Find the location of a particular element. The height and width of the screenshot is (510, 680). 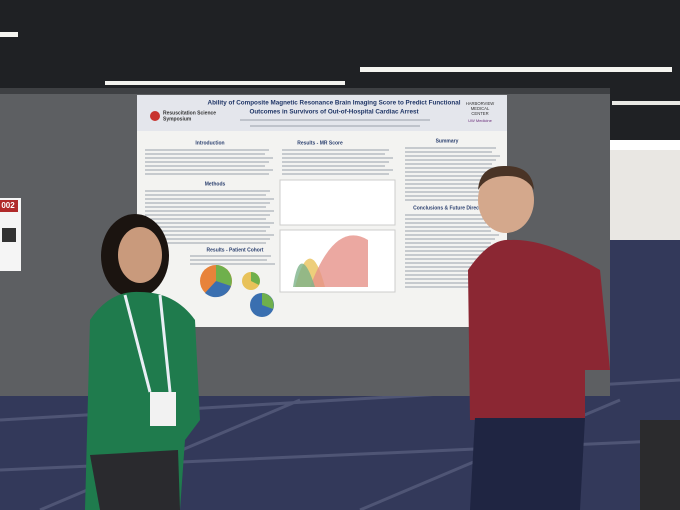

logo is located at coordinates (155, 116).